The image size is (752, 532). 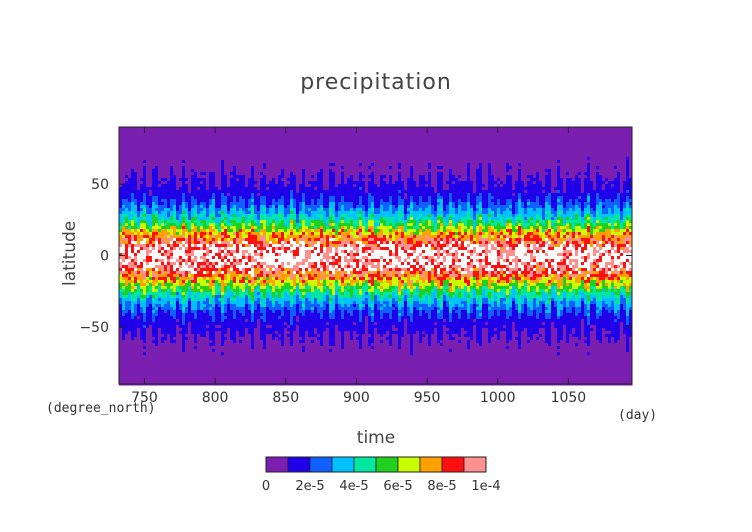 I want to click on y-axis-label: latitude, so click(x=70, y=253).